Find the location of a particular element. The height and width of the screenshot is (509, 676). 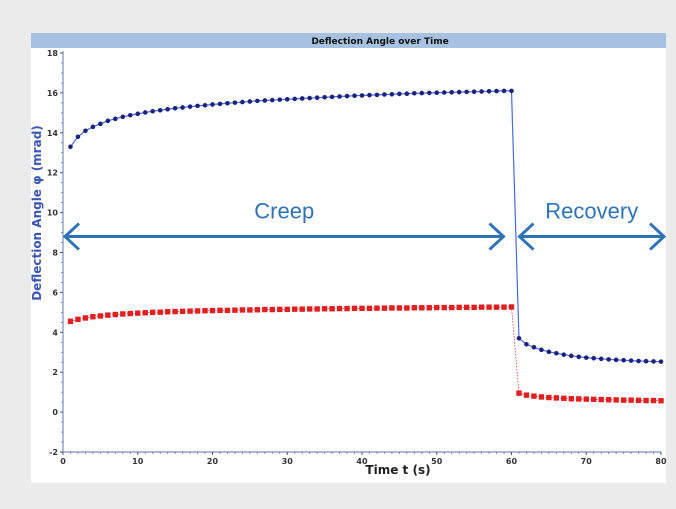

x-tick-label: 50 is located at coordinates (437, 461).